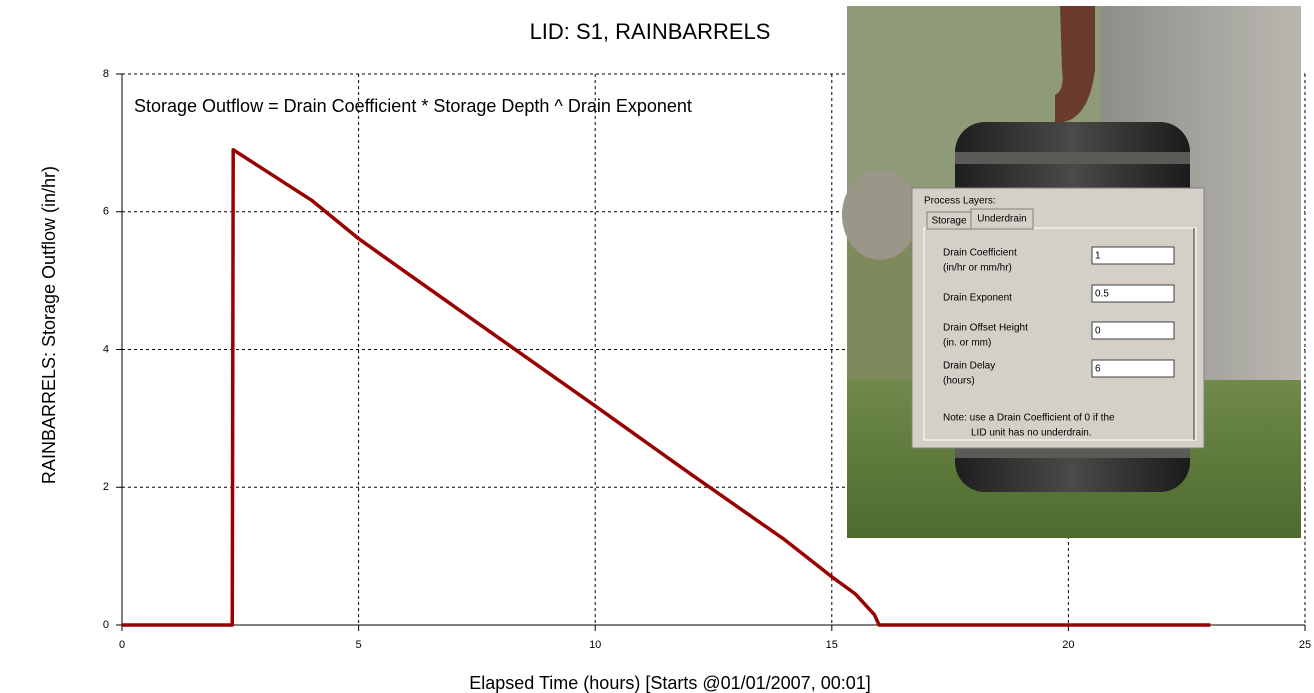 The width and height of the screenshot is (1314, 693). What do you see at coordinates (1102, 294) in the screenshot?
I see `field-value: 0.5` at bounding box center [1102, 294].